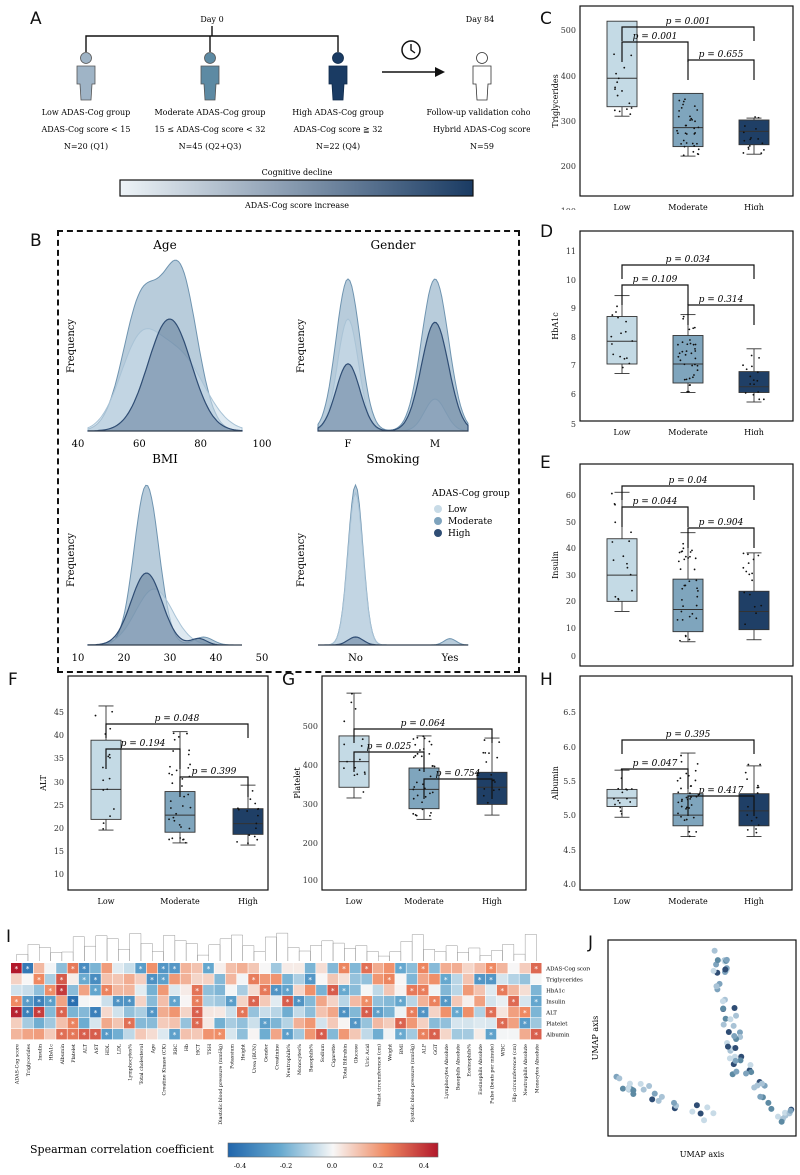 The height and width of the screenshot is (1175, 800). Describe the element at coordinates (393, 376) in the screenshot. I see `density-high` at that location.